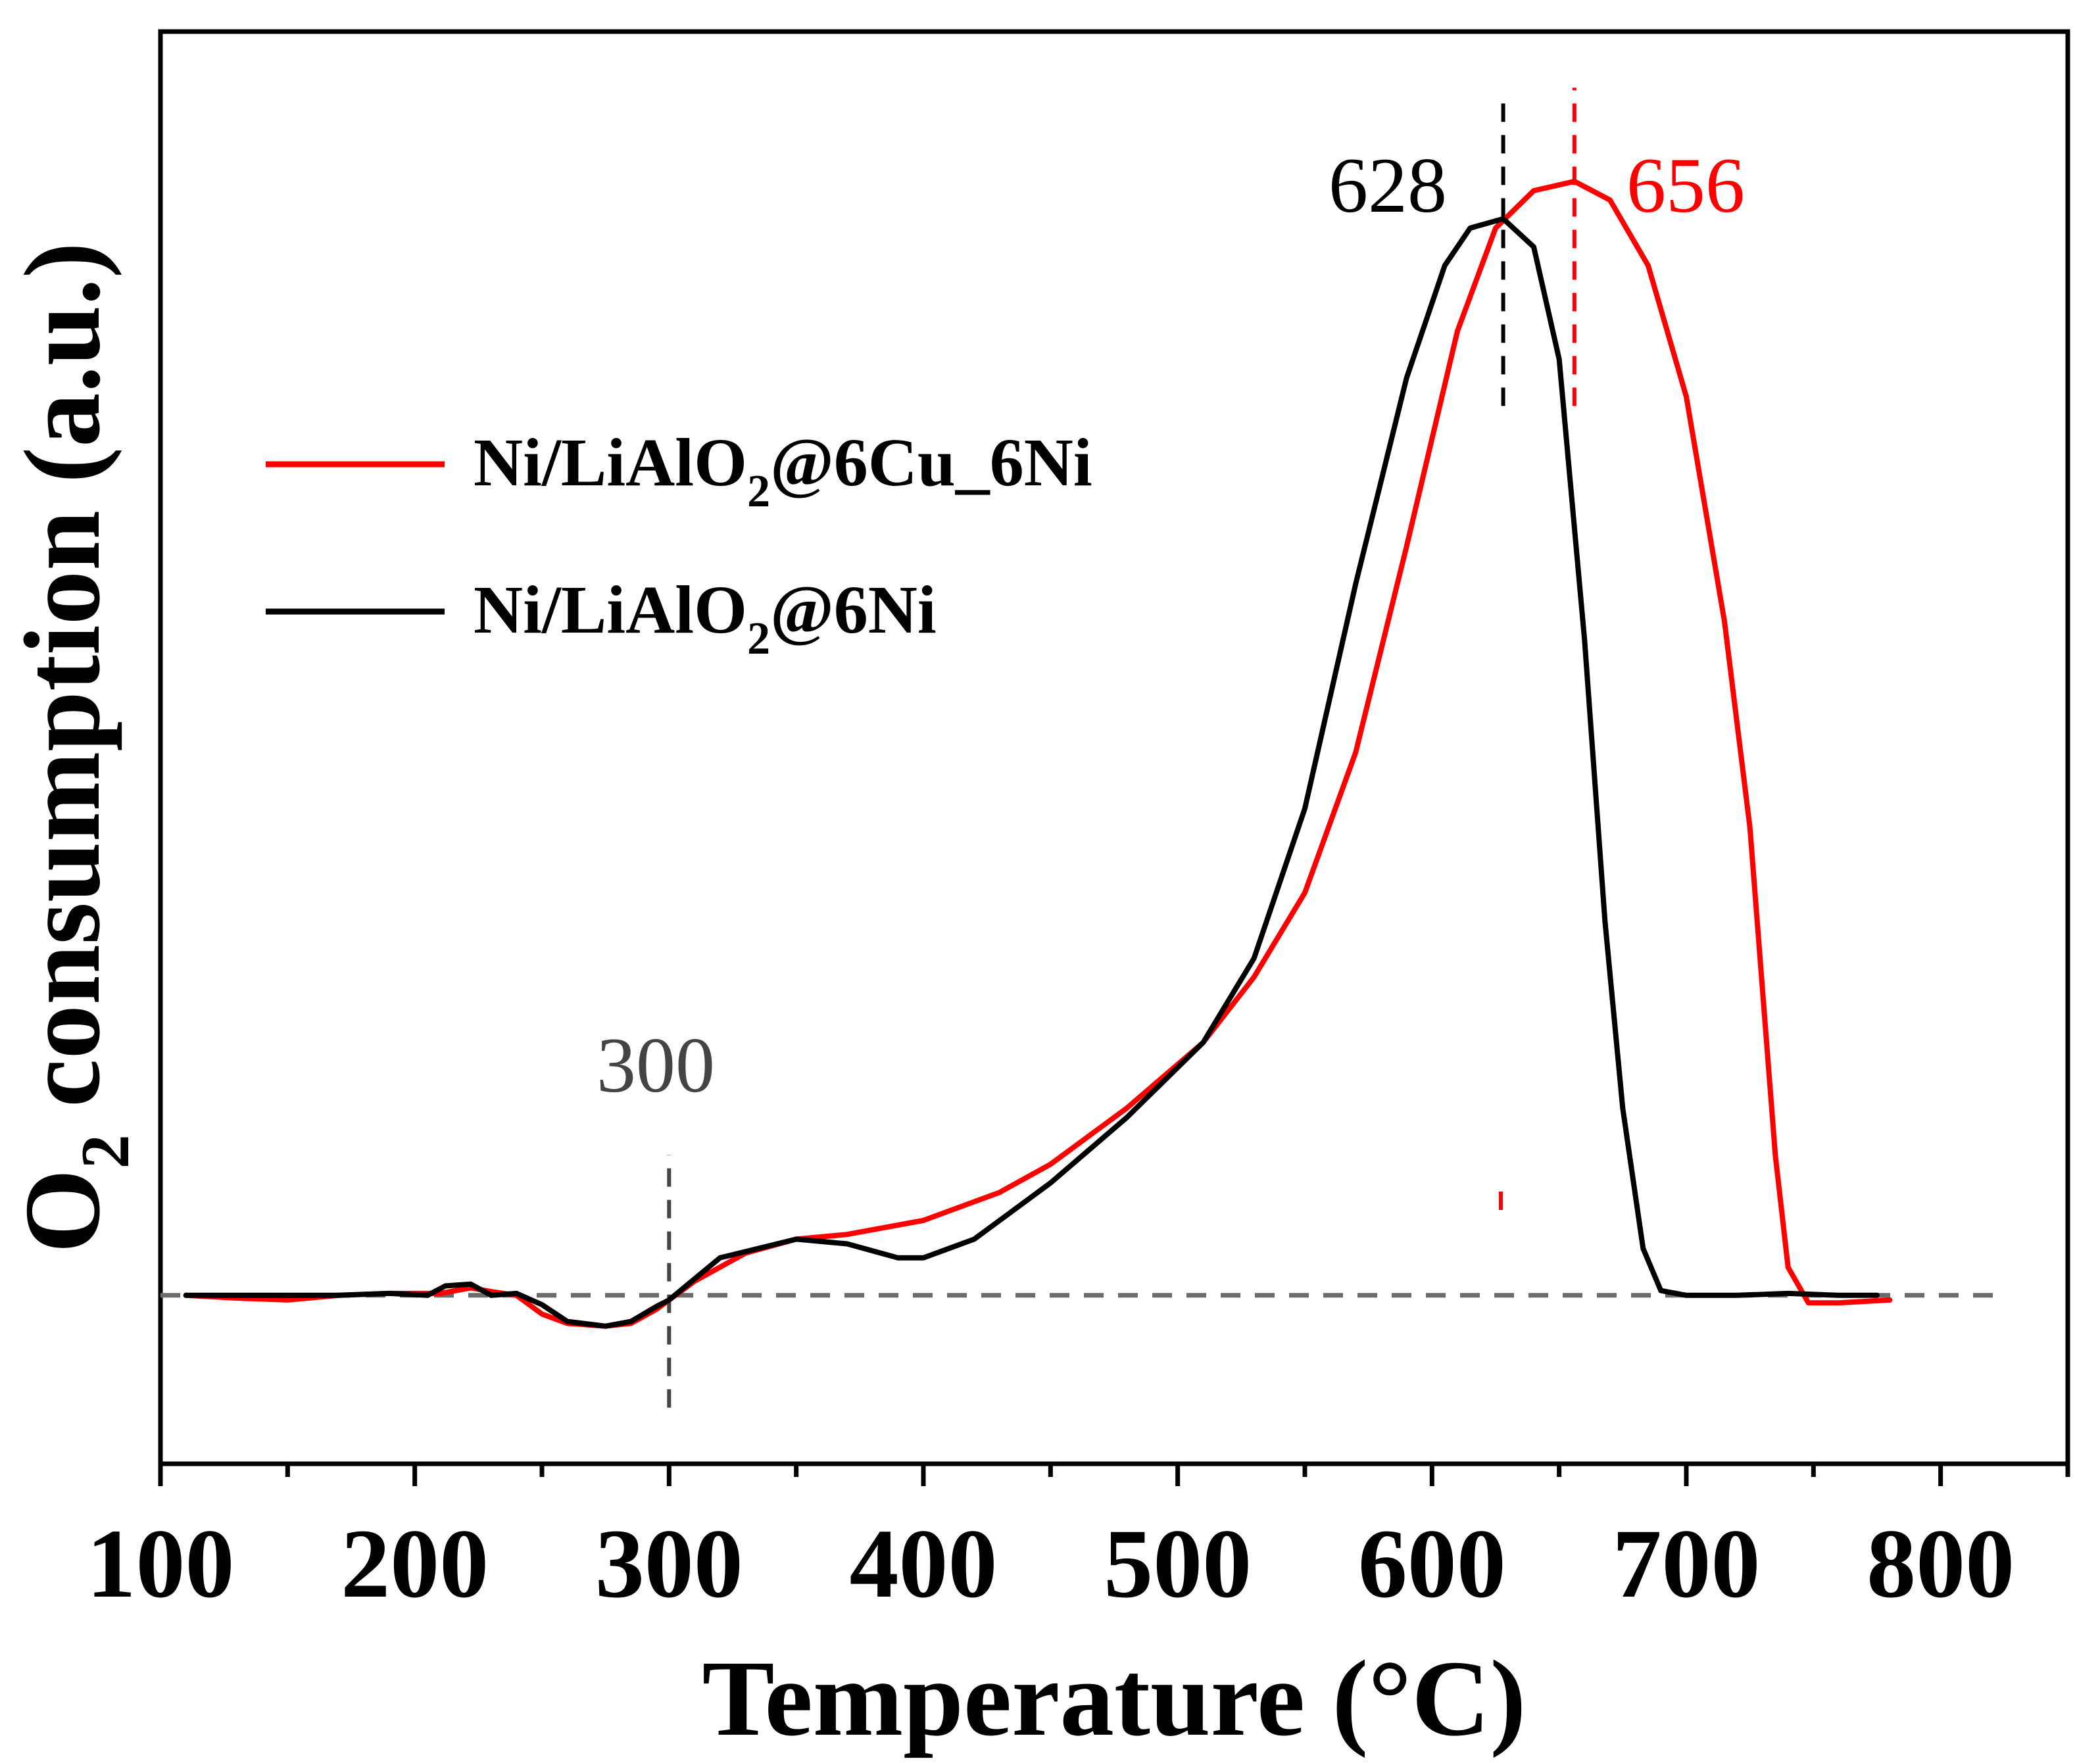  I want to click on x-tick-label: 100, so click(161, 1563).